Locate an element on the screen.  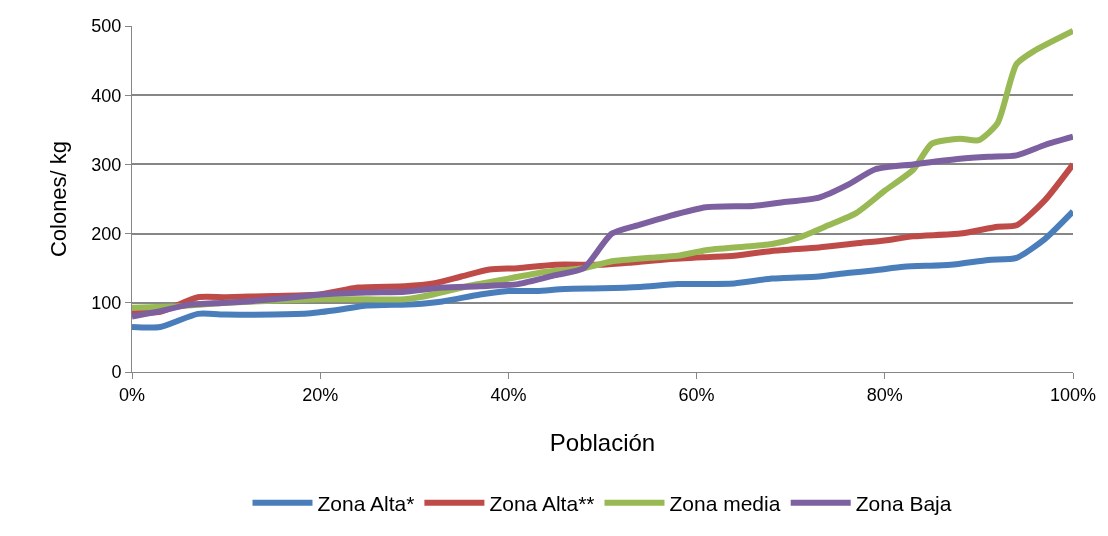
legend-label: Zona media is located at coordinates (725, 504).